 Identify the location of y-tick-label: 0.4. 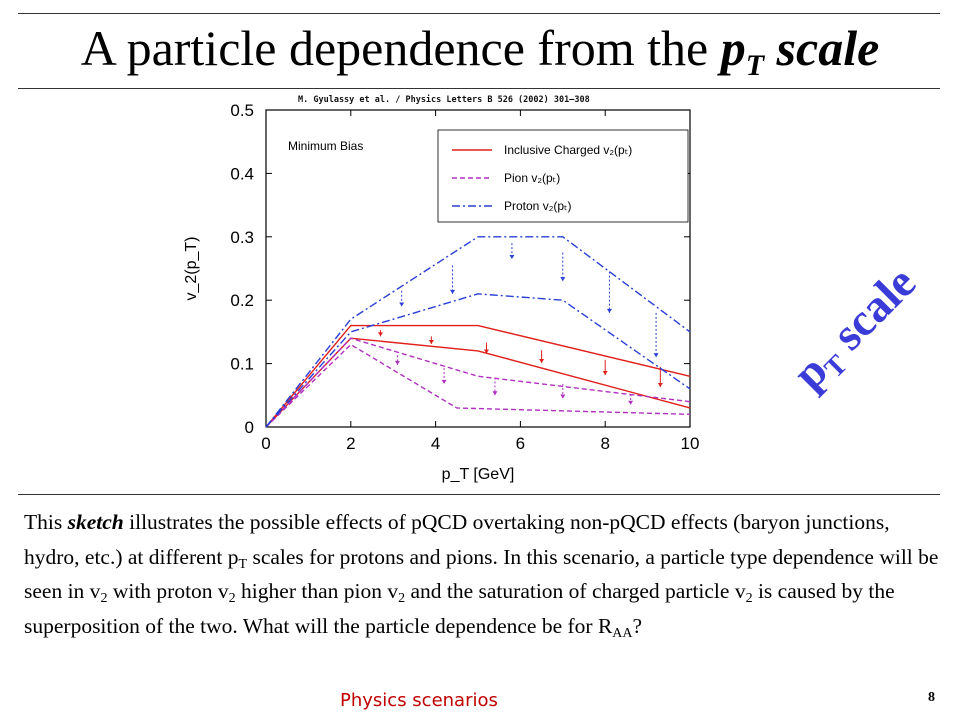
(242, 173).